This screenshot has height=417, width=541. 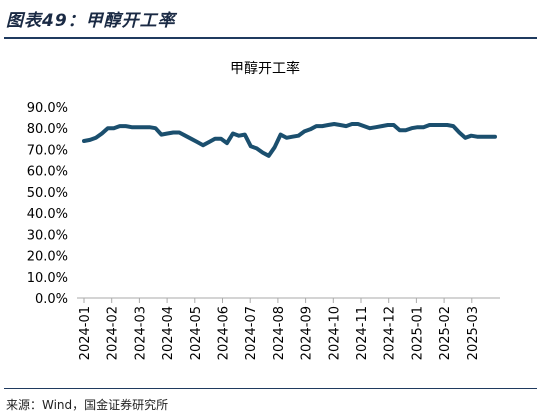 I want to click on figure-header: 图表49：甲醇开工率, so click(x=270, y=20).